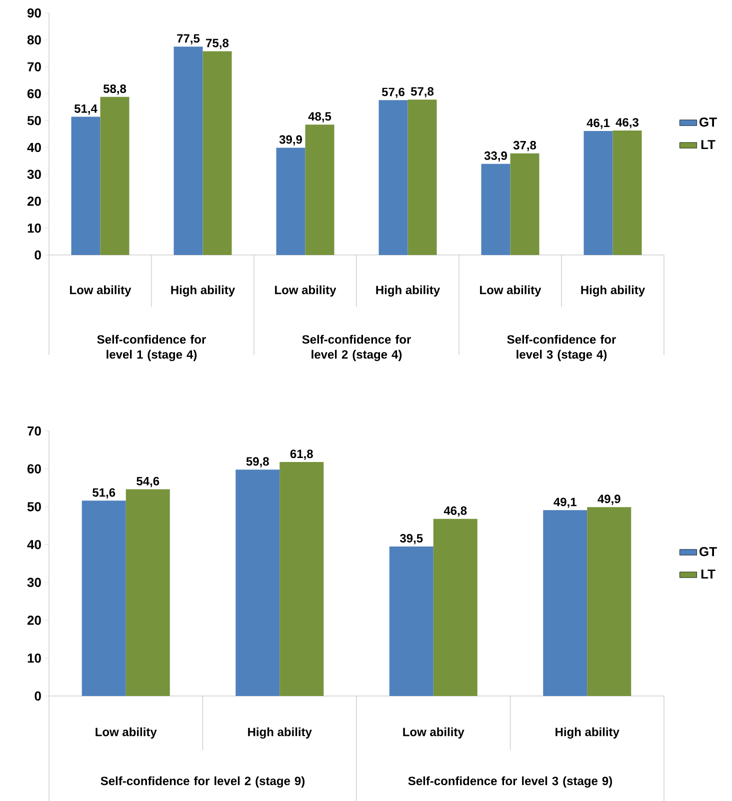 Image resolution: width=732 pixels, height=801 pixels. Describe the element at coordinates (510, 782) in the screenshot. I see `text: Self-confidence for level 3 (stage 9)` at that location.